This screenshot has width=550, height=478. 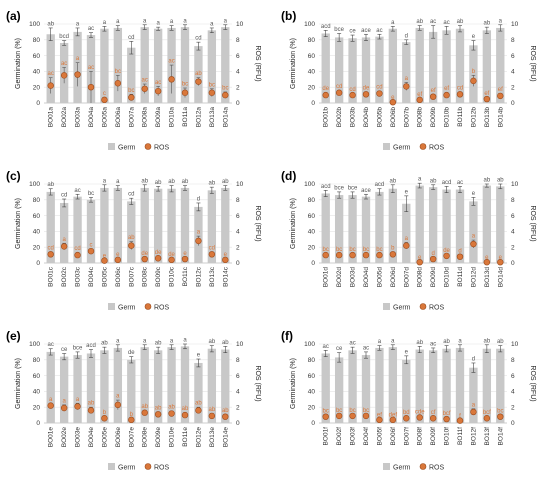 I want to click on germ-significance-label: bce, so click(x=353, y=188).